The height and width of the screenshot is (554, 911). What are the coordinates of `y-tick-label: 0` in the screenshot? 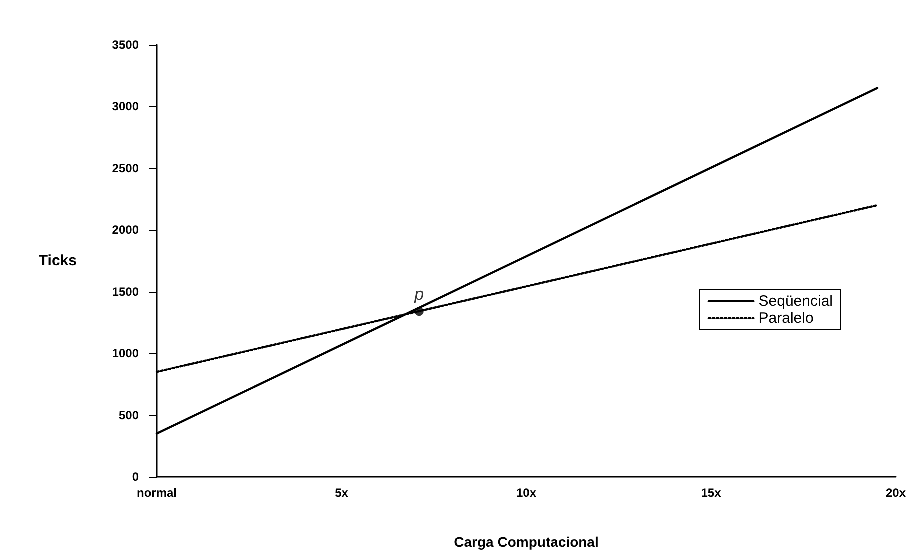 It's located at (136, 477).